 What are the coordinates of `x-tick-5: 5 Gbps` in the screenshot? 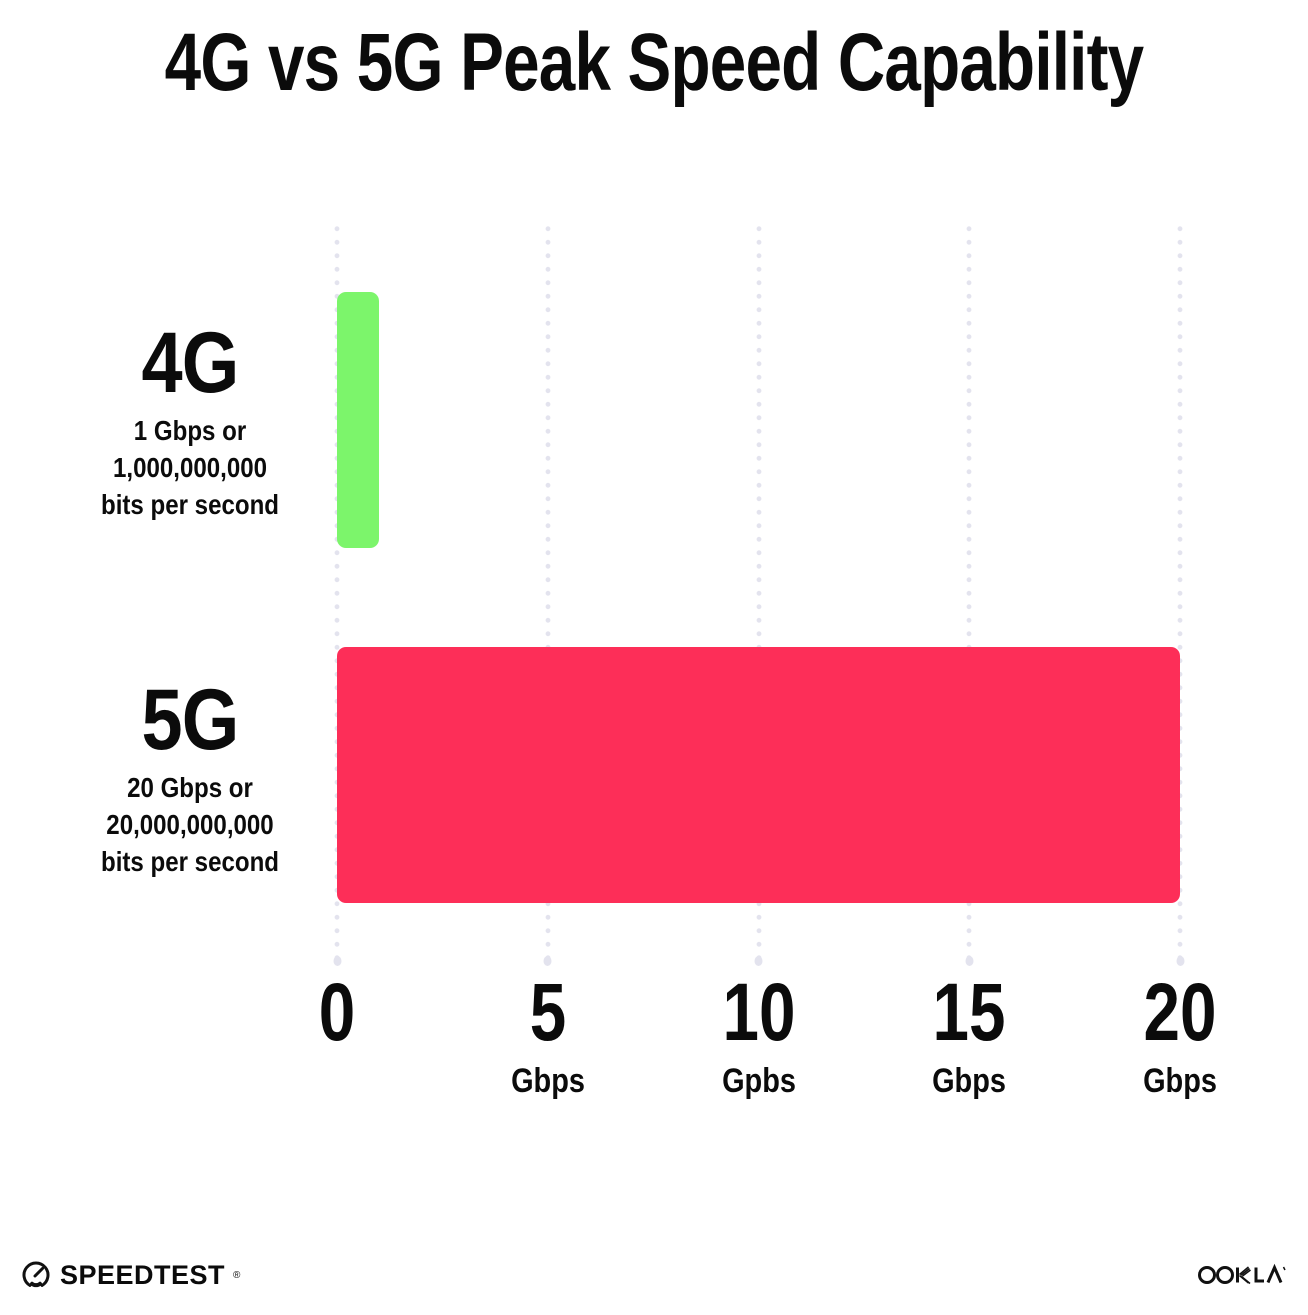 It's located at (547, 1036).